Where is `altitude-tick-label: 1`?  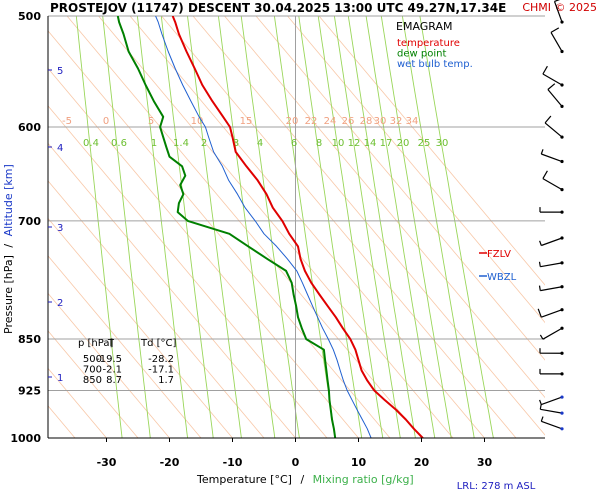 altitude-tick-label: 1 is located at coordinates (60, 378).